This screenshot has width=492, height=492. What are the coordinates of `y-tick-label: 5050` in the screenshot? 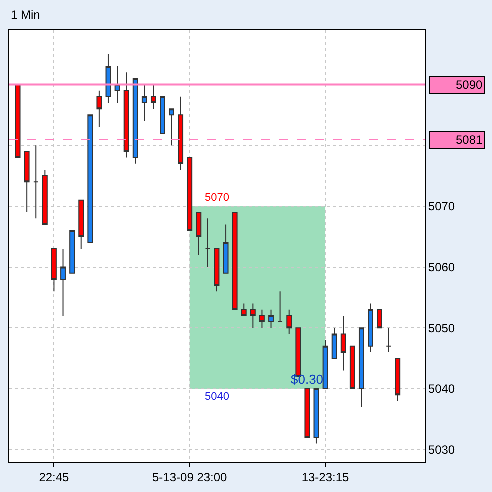 It's located at (442, 328).